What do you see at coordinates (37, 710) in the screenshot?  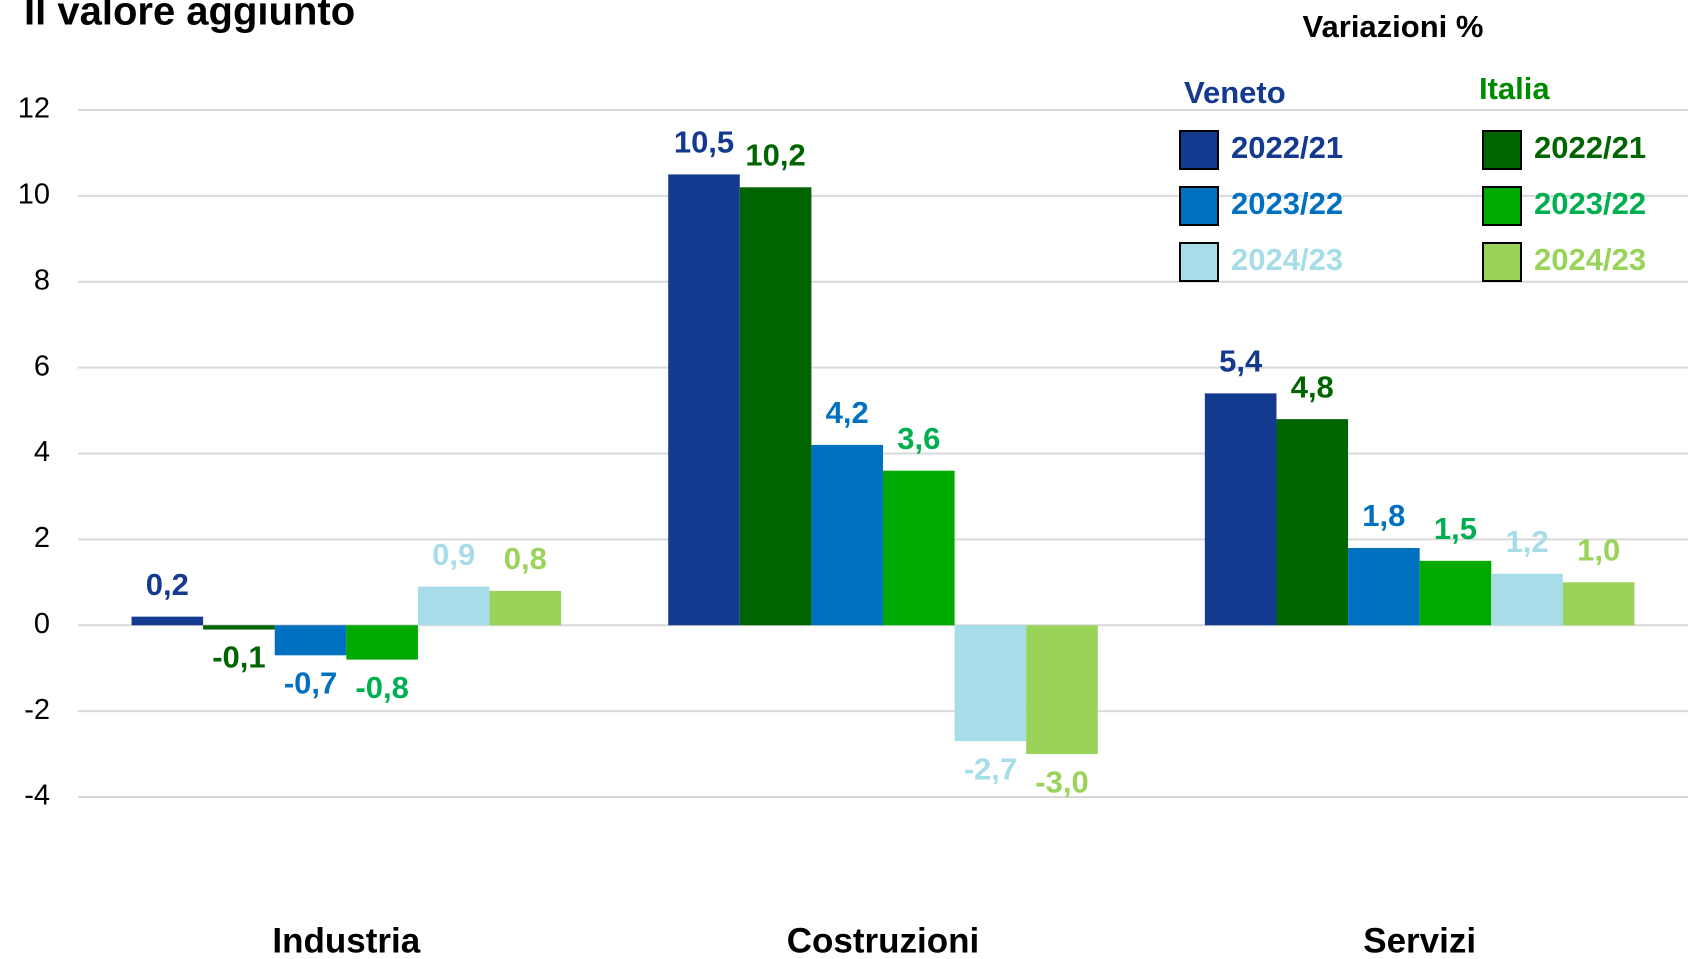 I see `y-tick-label: -2` at bounding box center [37, 710].